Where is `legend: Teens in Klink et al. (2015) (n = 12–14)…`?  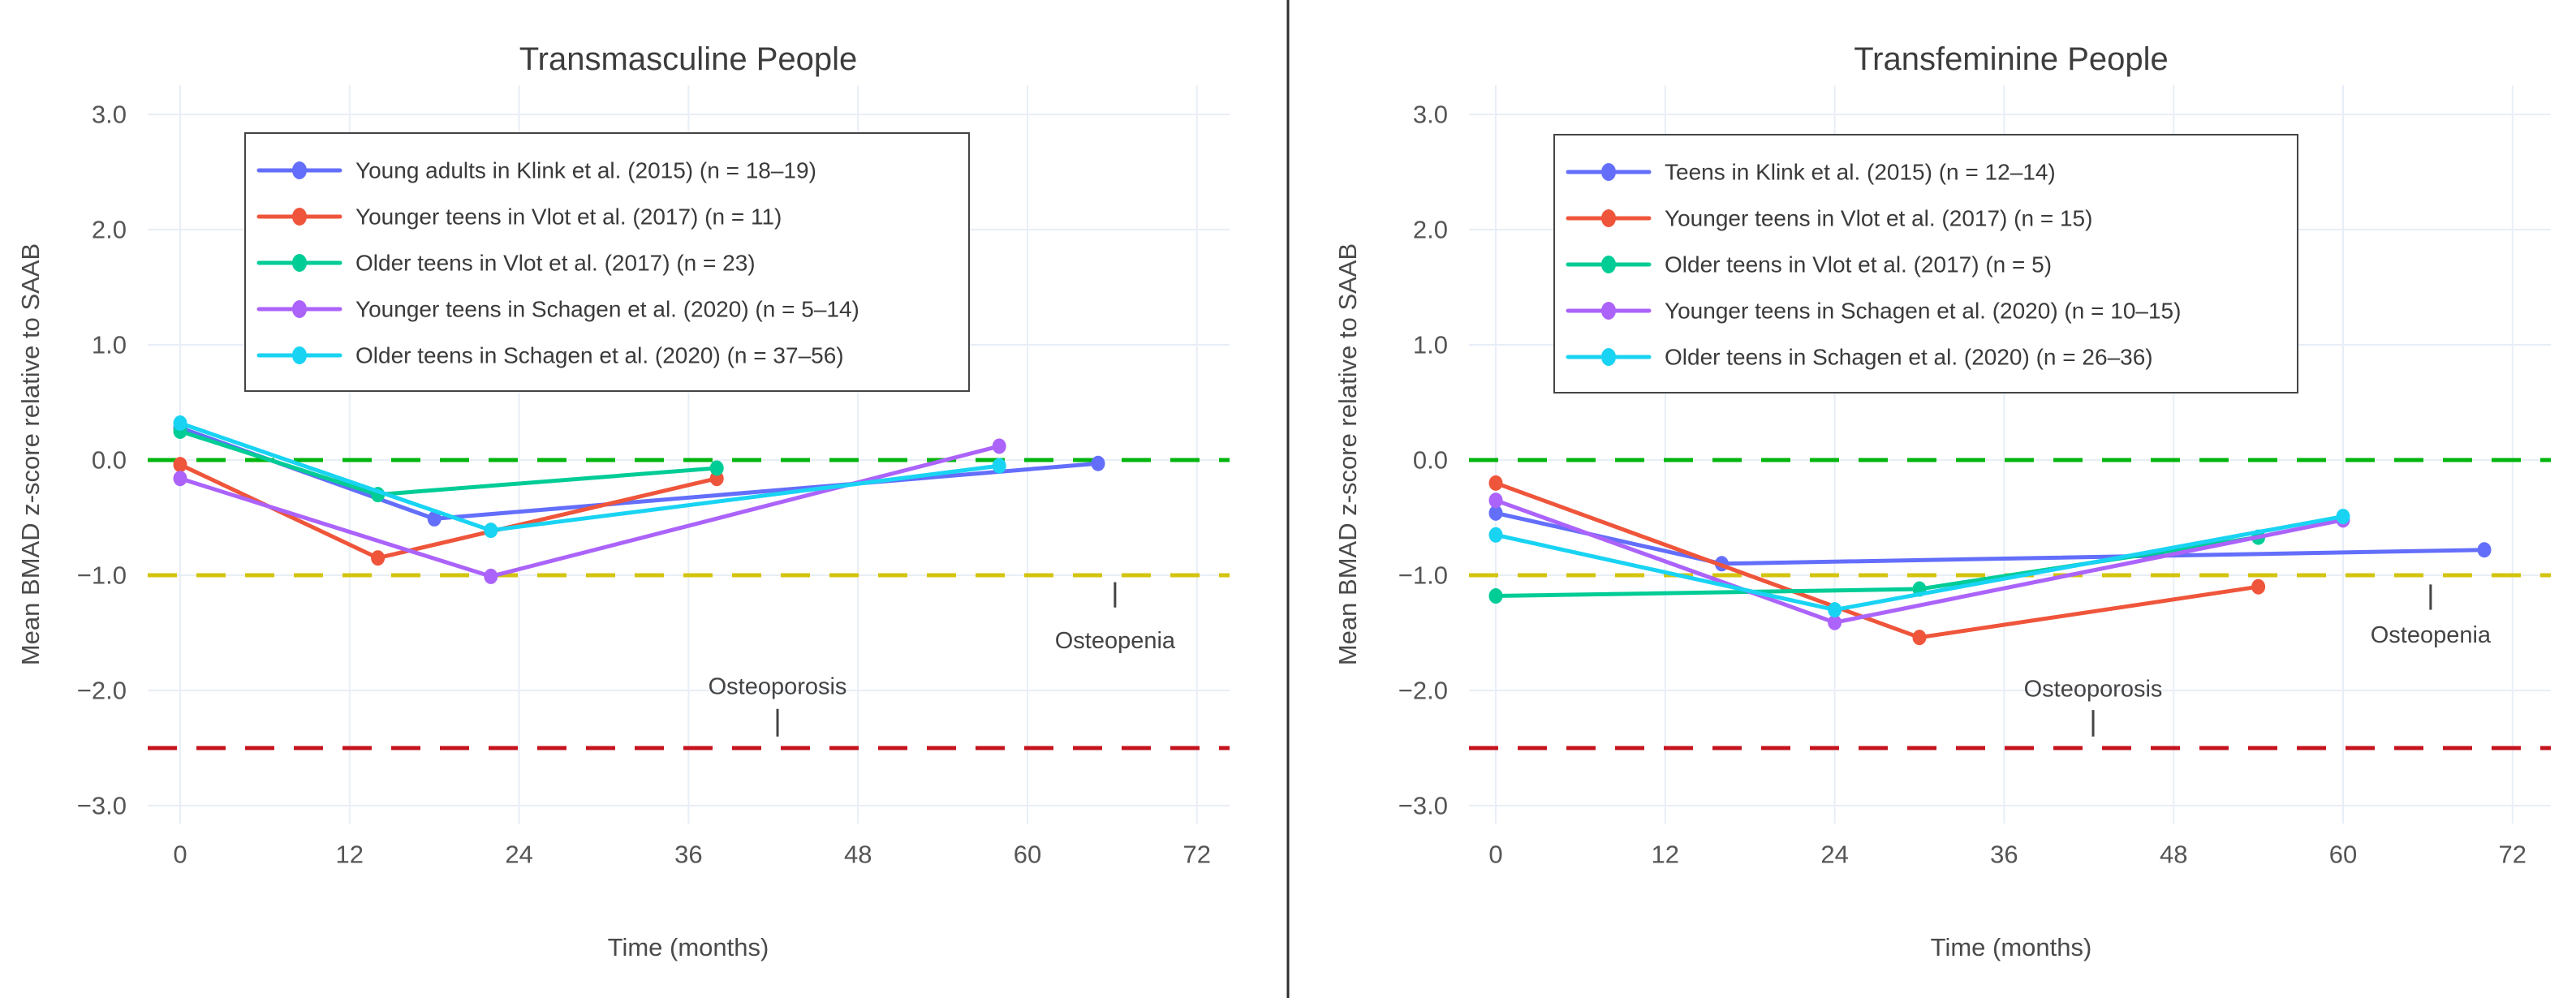
legend: Teens in Klink et al. (2015) (n = 12–14)… is located at coordinates (1926, 263).